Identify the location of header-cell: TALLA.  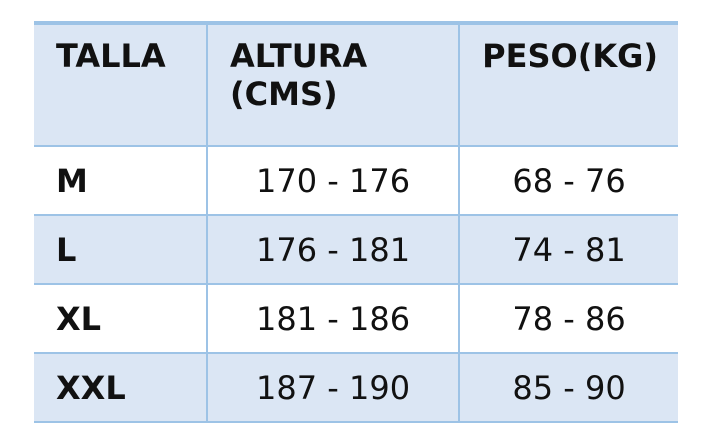
(121, 85).